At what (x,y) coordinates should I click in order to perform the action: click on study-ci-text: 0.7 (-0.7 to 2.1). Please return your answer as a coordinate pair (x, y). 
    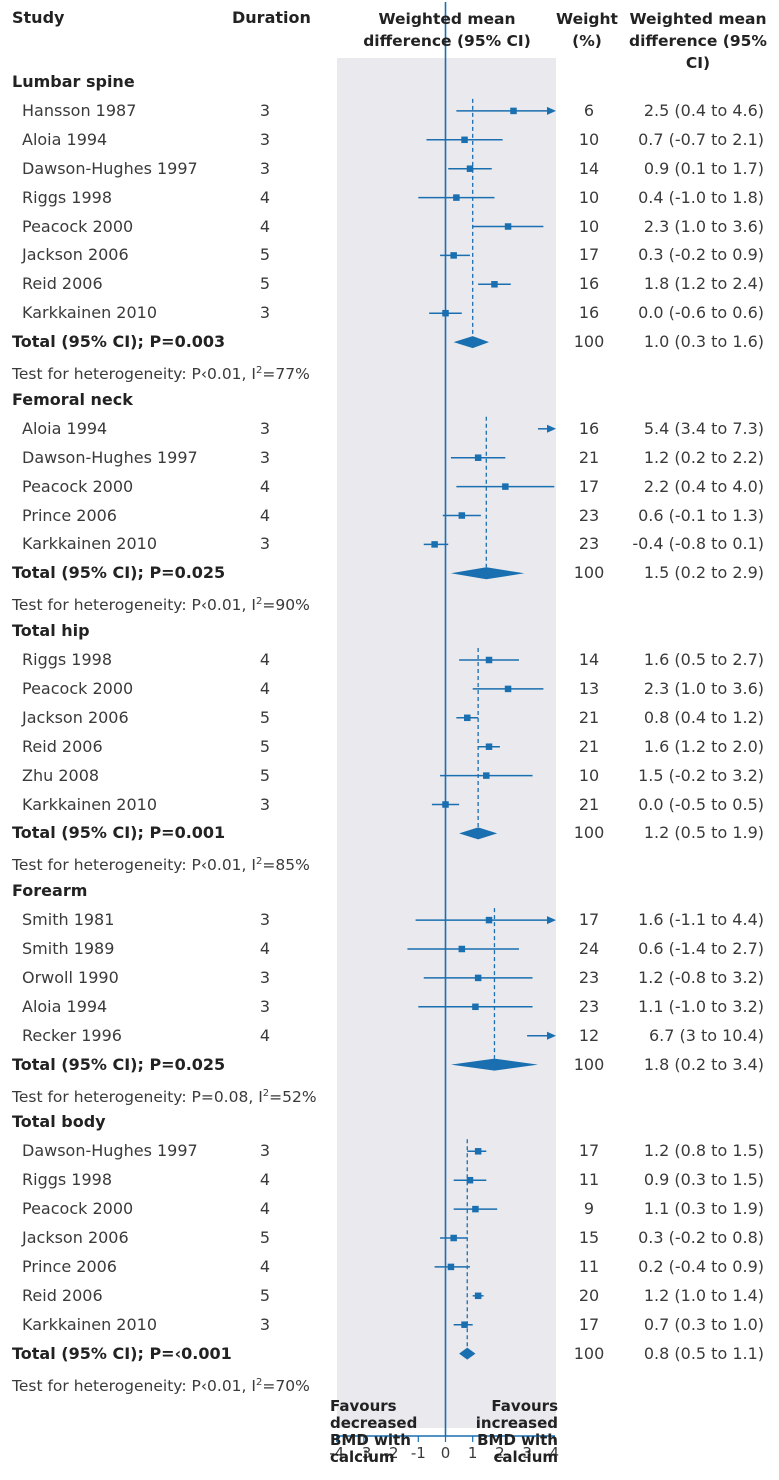
    Looking at the image, I should click on (701, 139).